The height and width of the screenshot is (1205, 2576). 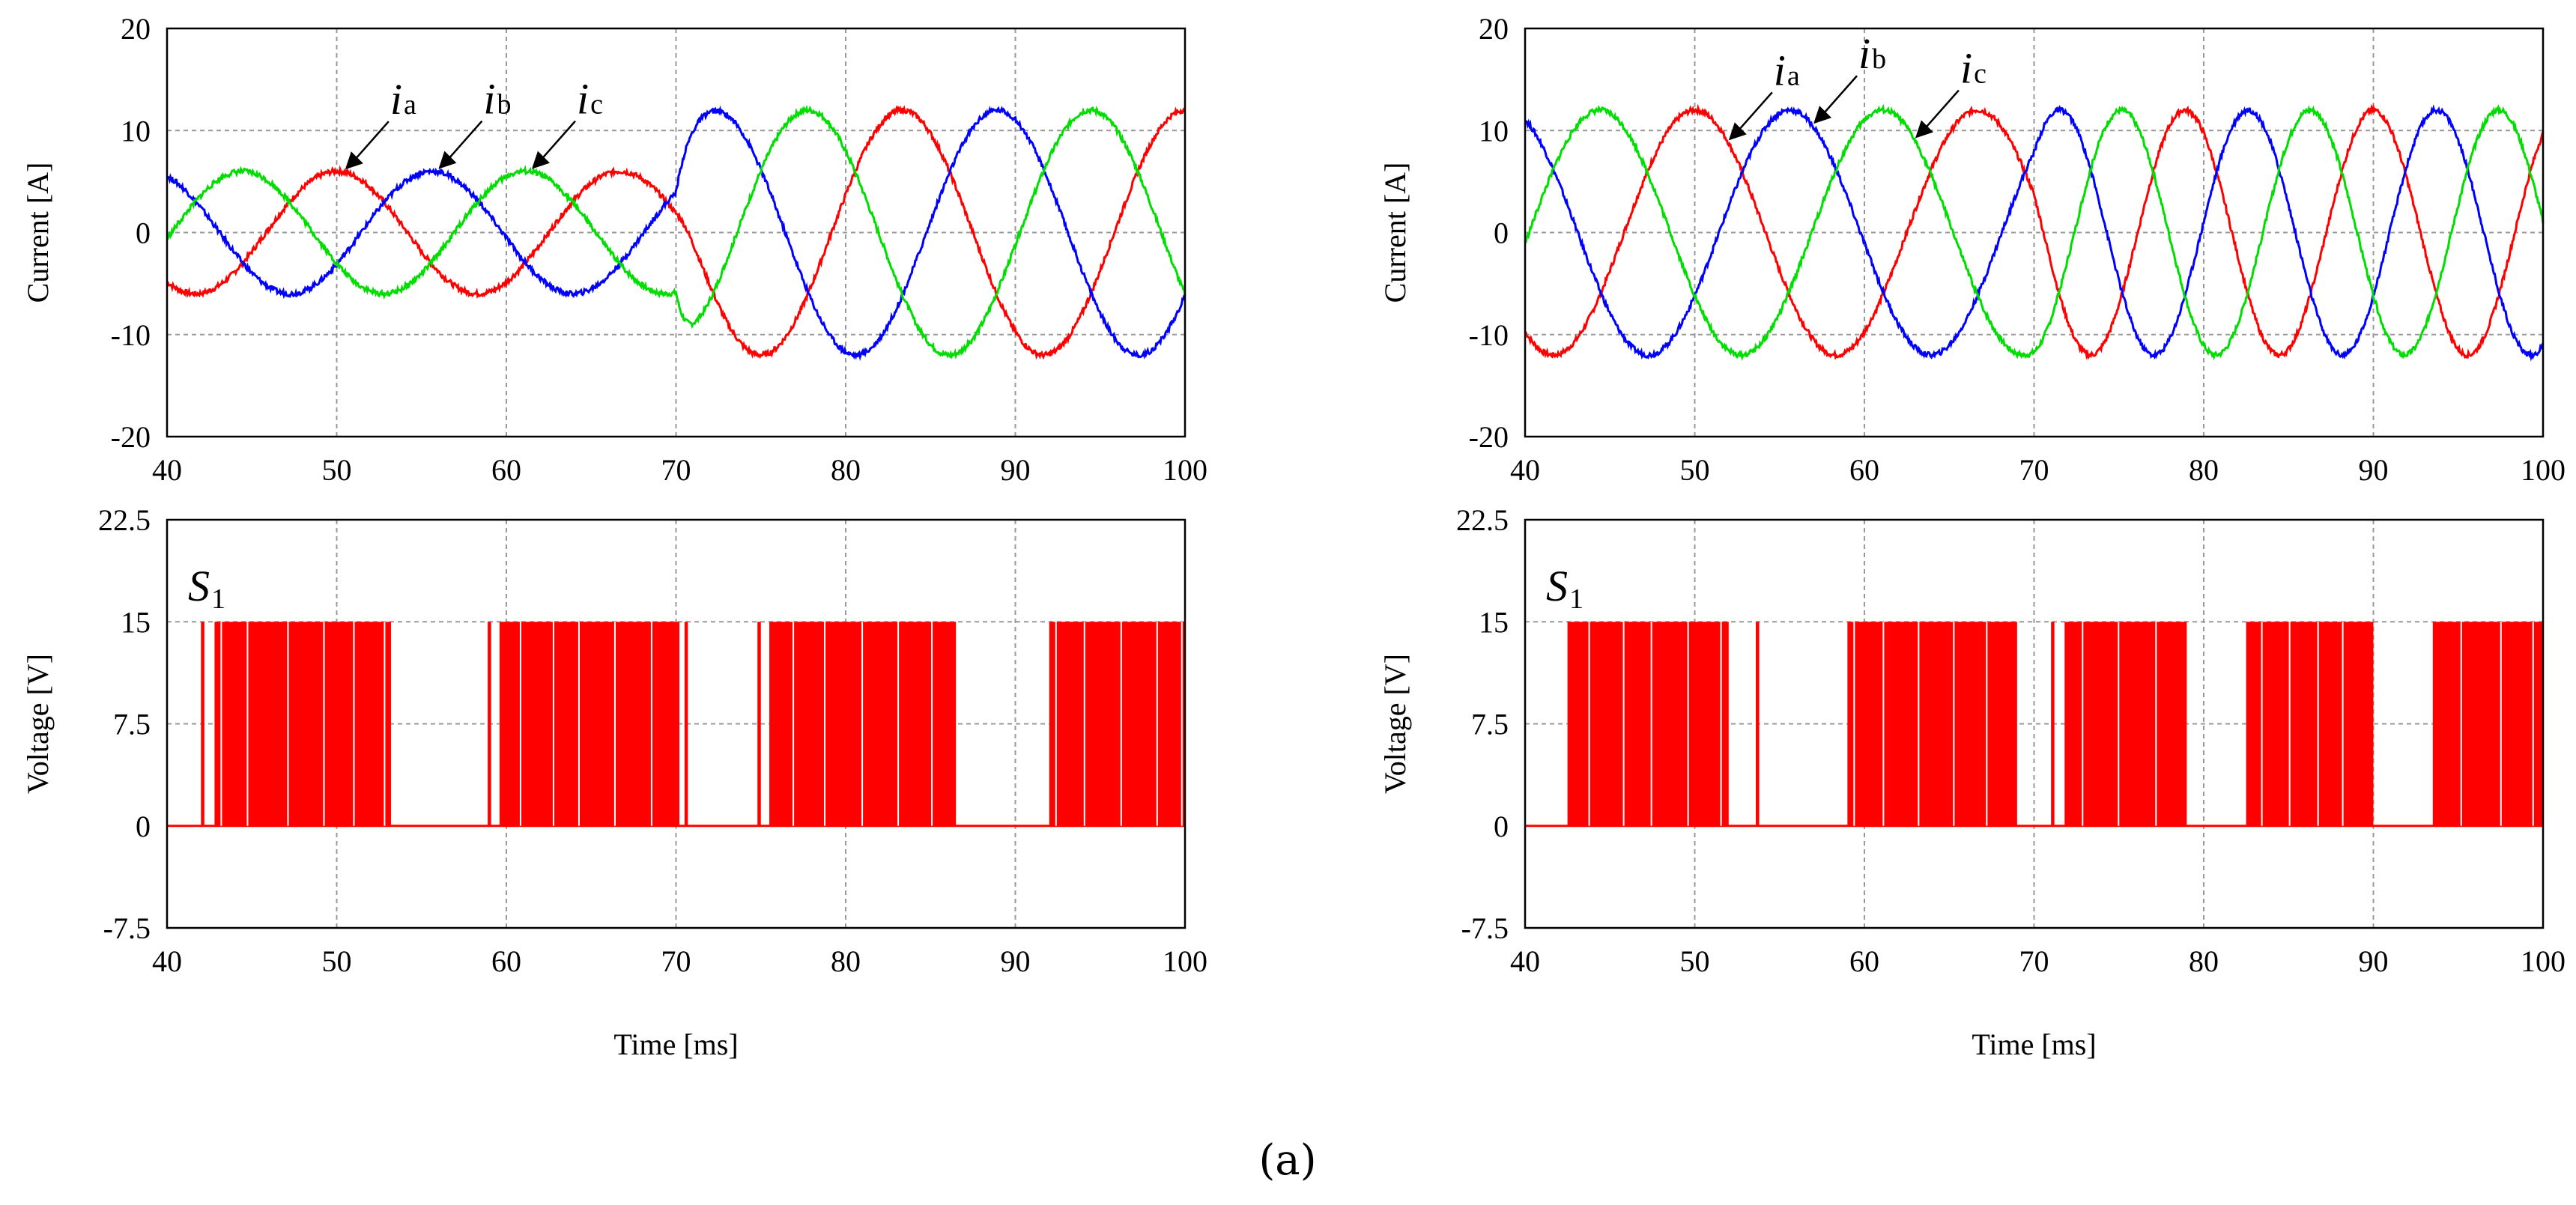 What do you see at coordinates (124, 520) in the screenshot?
I see `y-tick-label: 22.5` at bounding box center [124, 520].